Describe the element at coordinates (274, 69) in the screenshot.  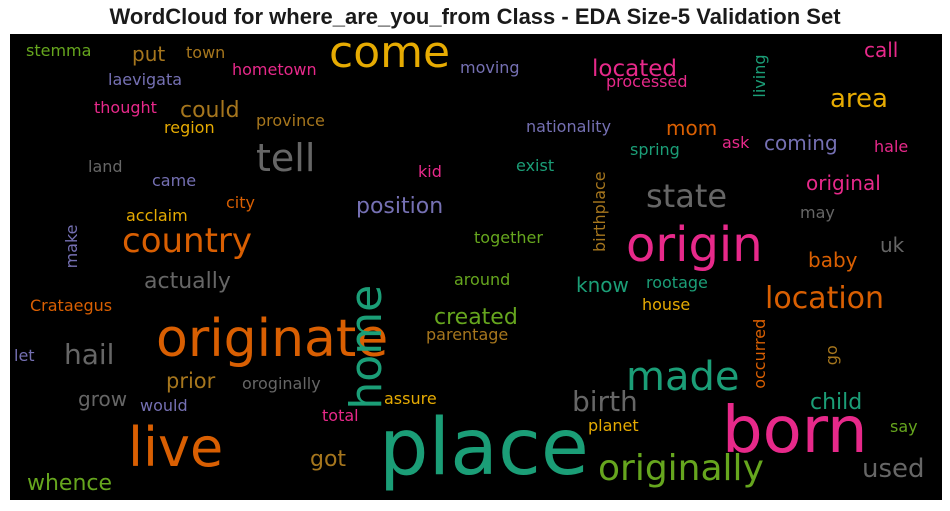
I see `word-hometown: hometown` at that location.